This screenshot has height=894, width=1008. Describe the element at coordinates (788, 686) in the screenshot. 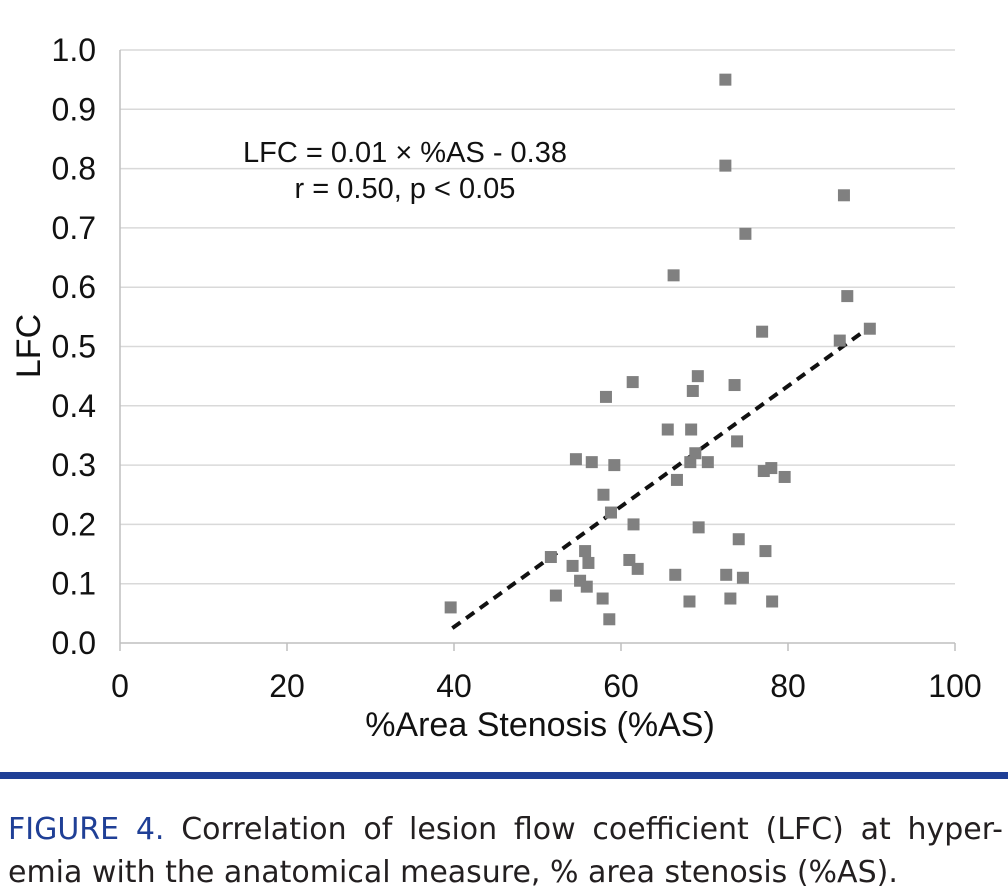

I see `x-tick-label: 80` at that location.